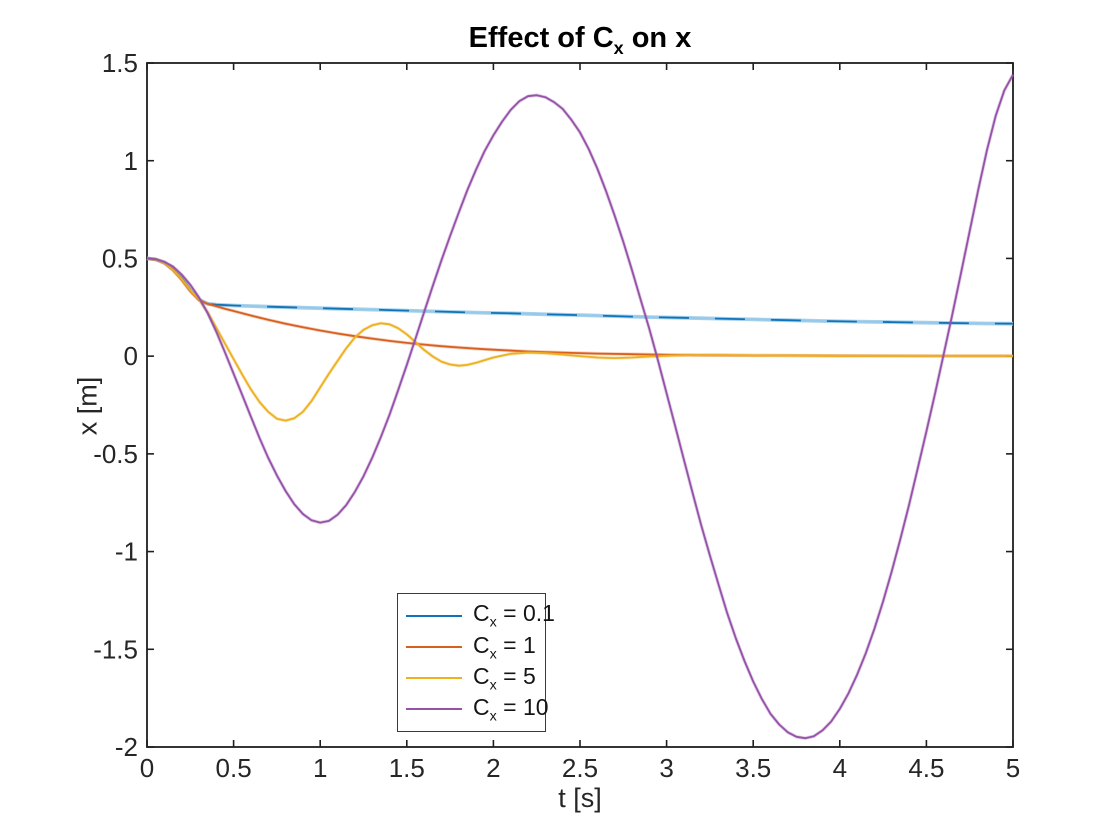 The image size is (1120, 840). I want to click on chart-title-post: on x, so click(657, 38).